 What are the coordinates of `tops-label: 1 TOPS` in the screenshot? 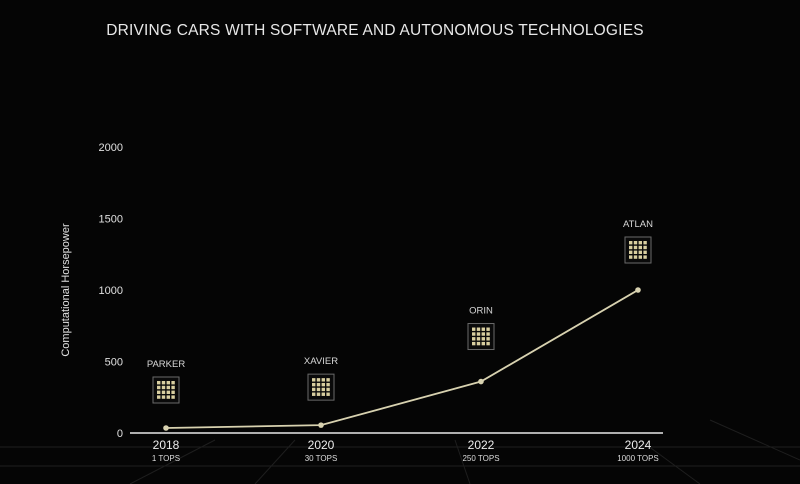 It's located at (166, 458).